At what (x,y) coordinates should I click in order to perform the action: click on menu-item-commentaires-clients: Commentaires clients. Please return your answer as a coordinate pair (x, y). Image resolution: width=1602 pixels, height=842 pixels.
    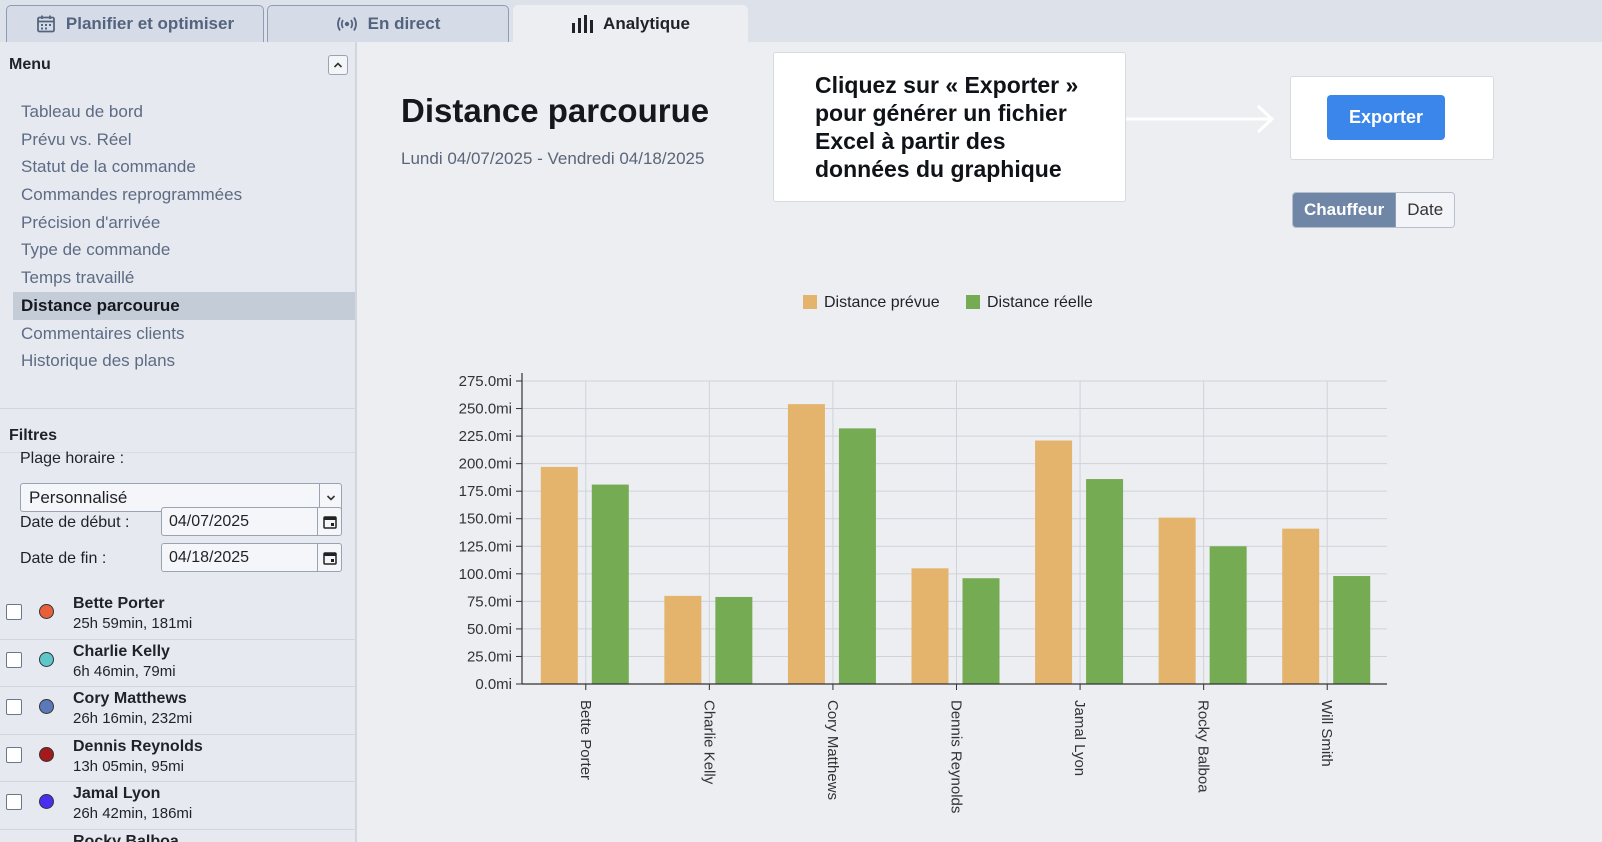
    Looking at the image, I should click on (103, 333).